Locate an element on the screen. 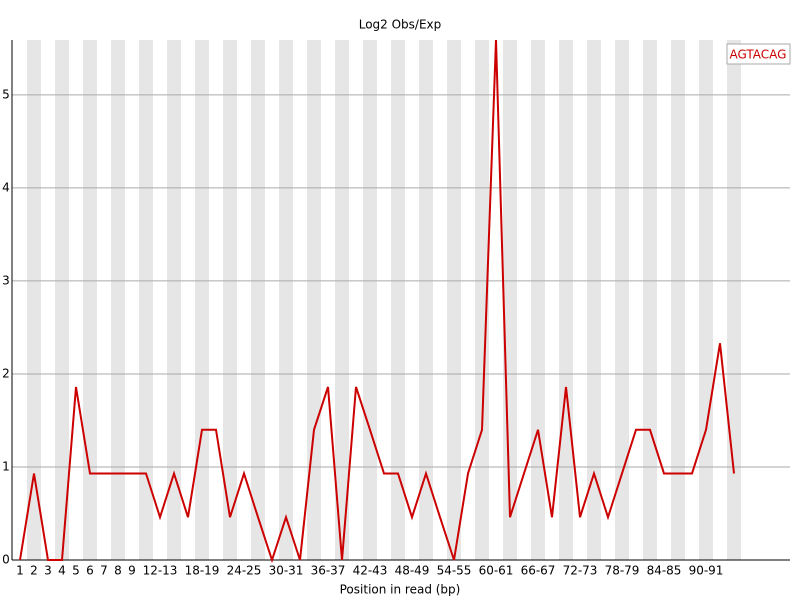 The image size is (800, 600). y-tick-label: 4 is located at coordinates (6, 187).